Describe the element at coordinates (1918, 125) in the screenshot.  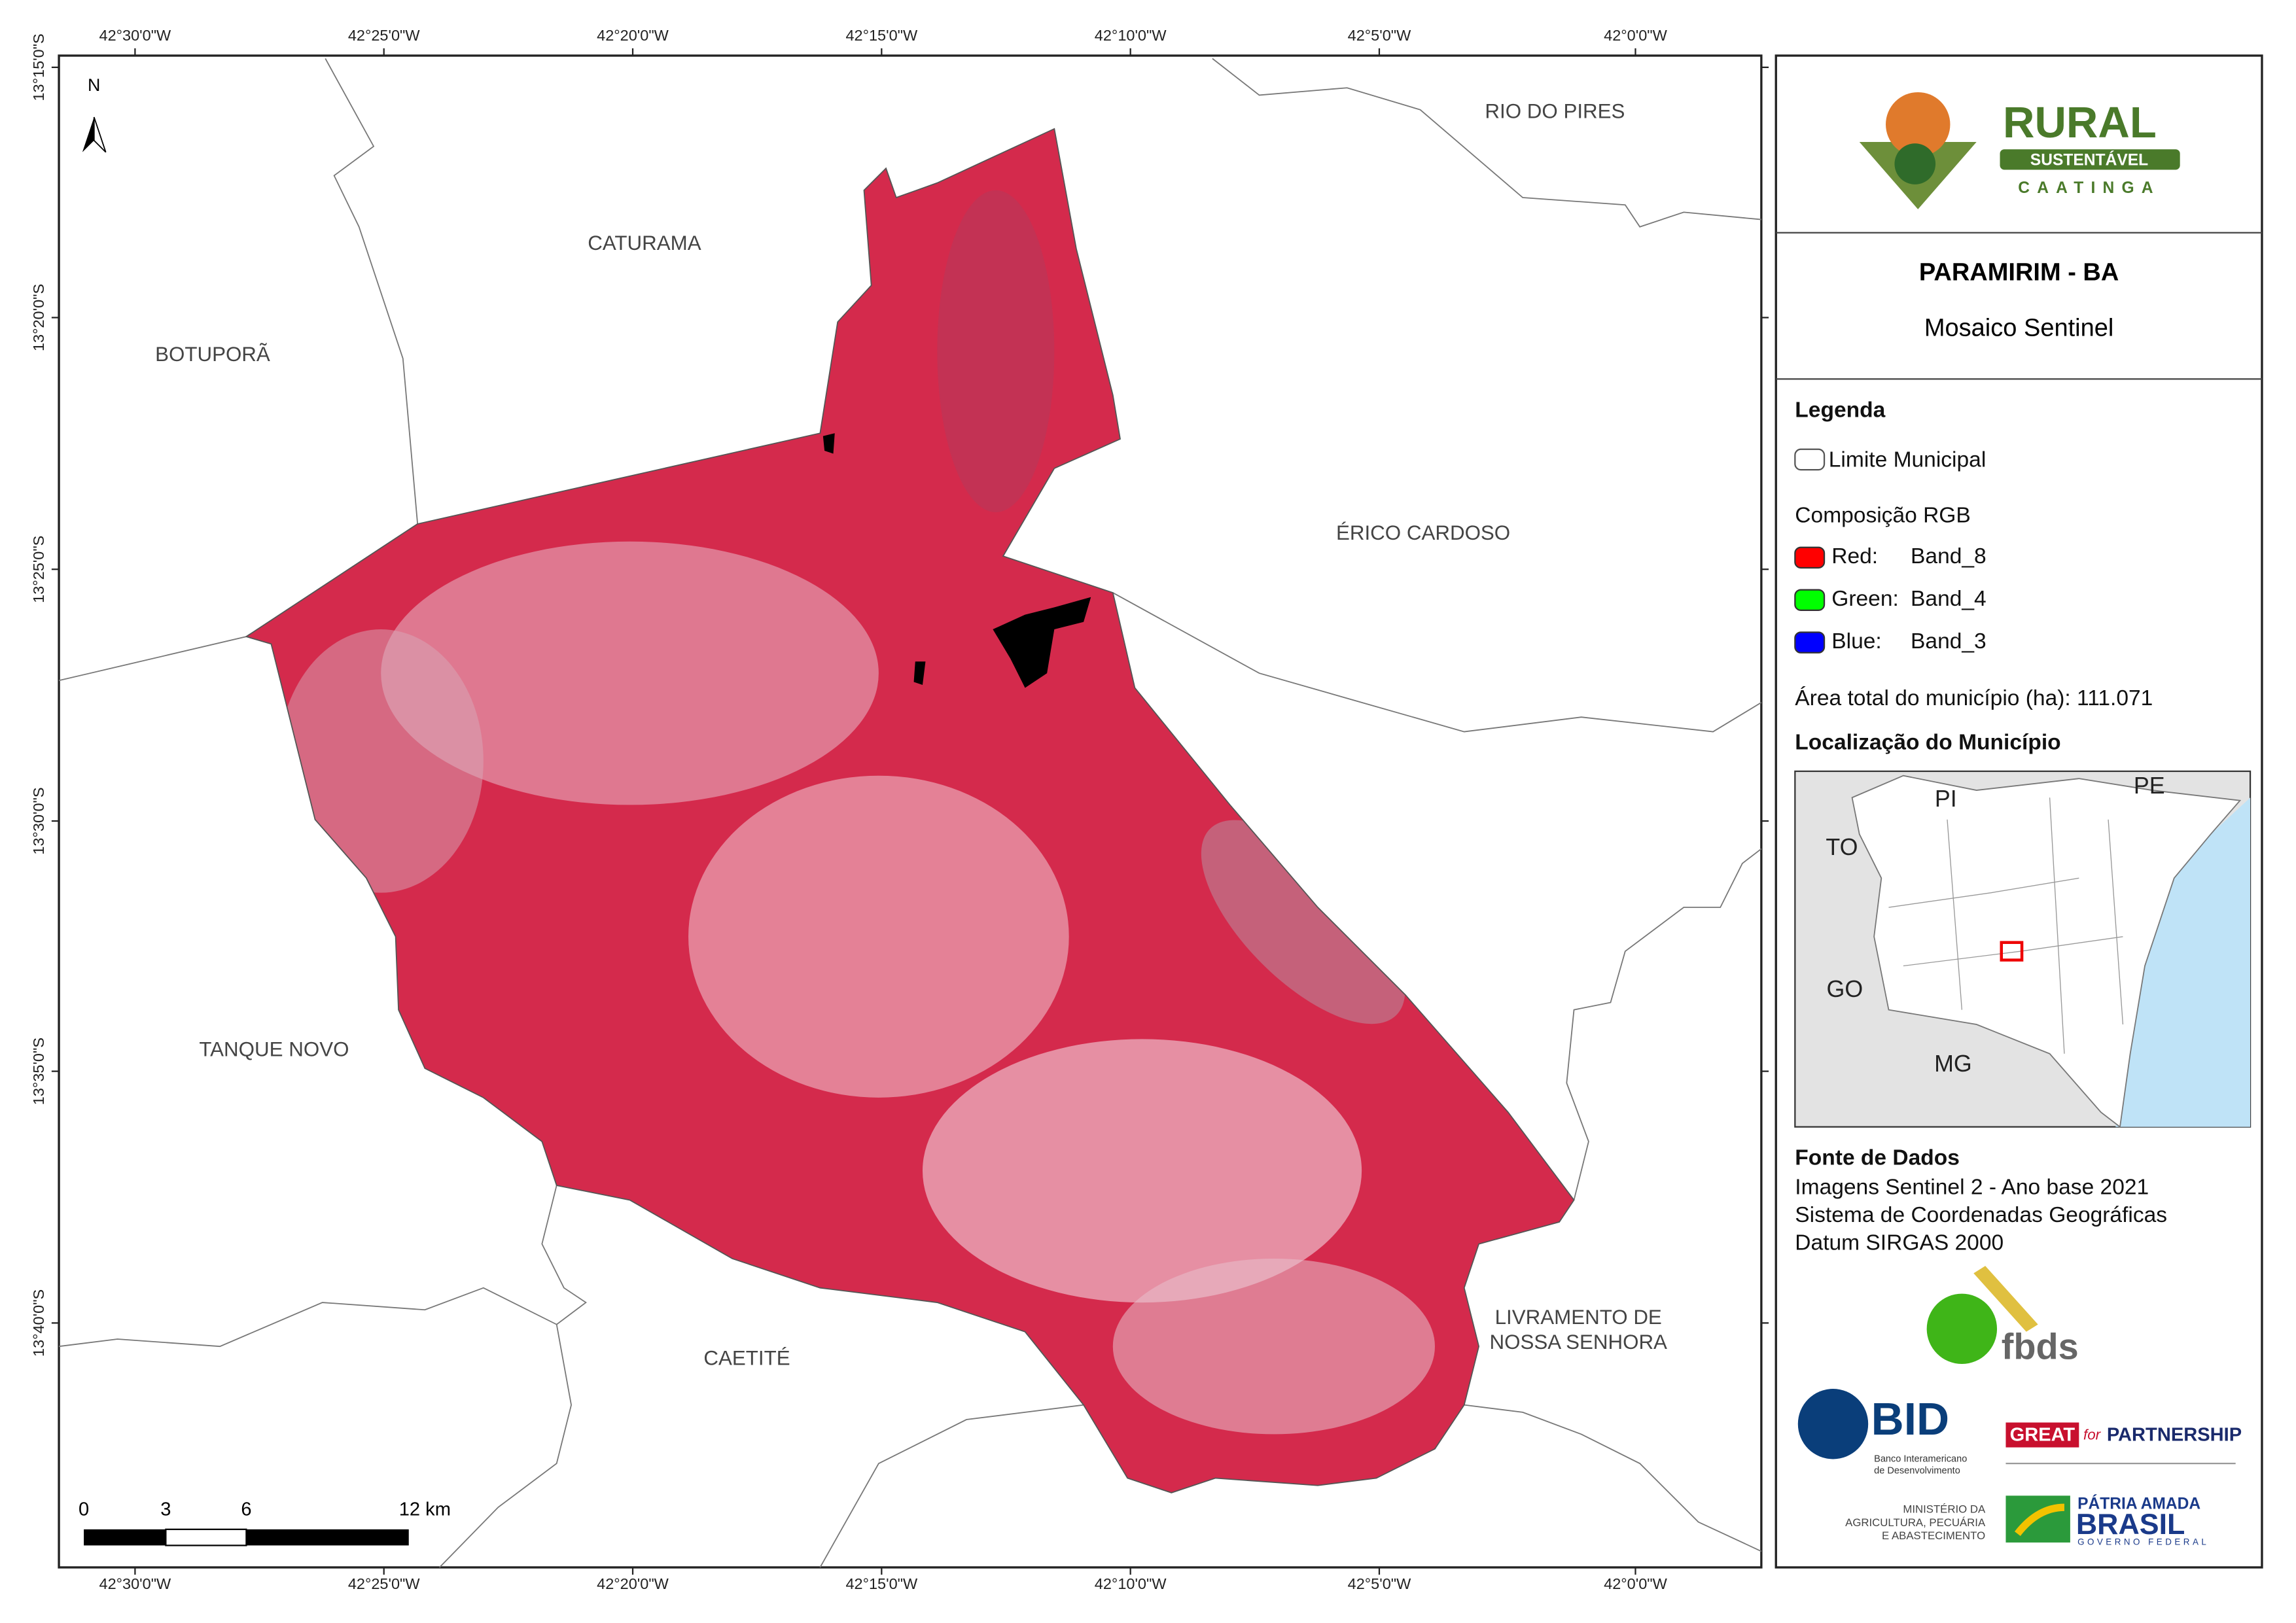
I see `logo-sun` at that location.